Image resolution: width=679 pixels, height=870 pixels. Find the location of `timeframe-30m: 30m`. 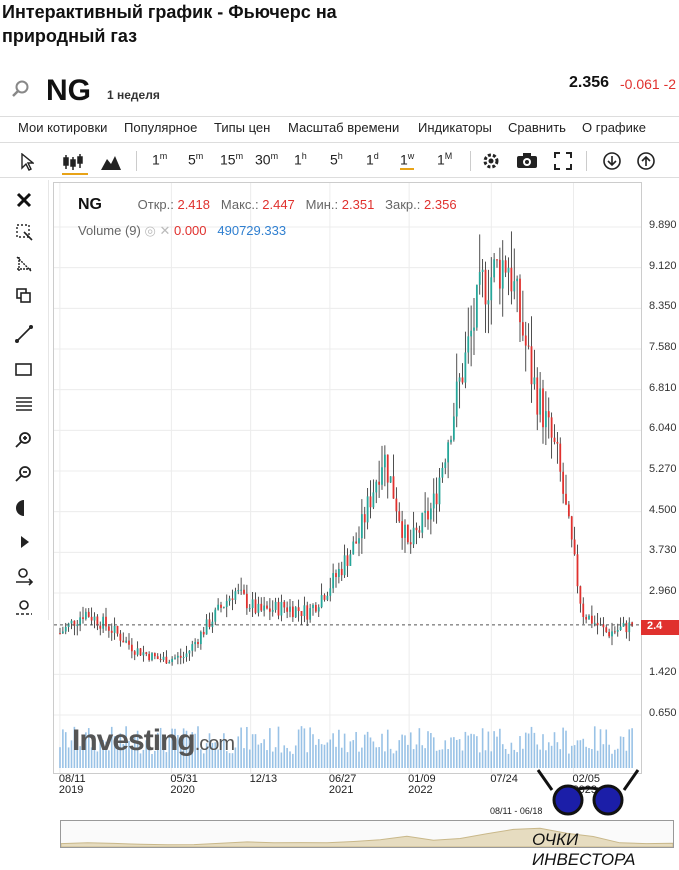

timeframe-30m: 30m is located at coordinates (267, 159).